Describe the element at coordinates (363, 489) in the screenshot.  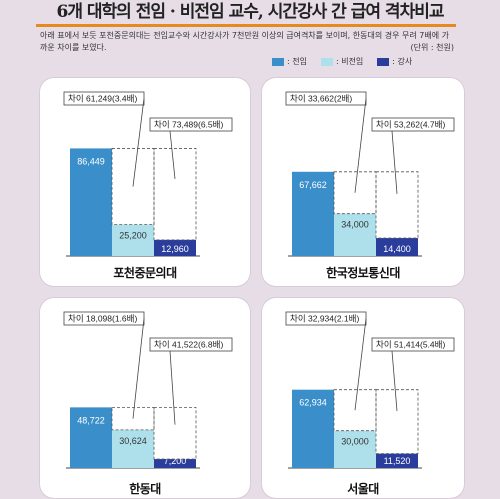
I see `panel-label: 서울대` at that location.